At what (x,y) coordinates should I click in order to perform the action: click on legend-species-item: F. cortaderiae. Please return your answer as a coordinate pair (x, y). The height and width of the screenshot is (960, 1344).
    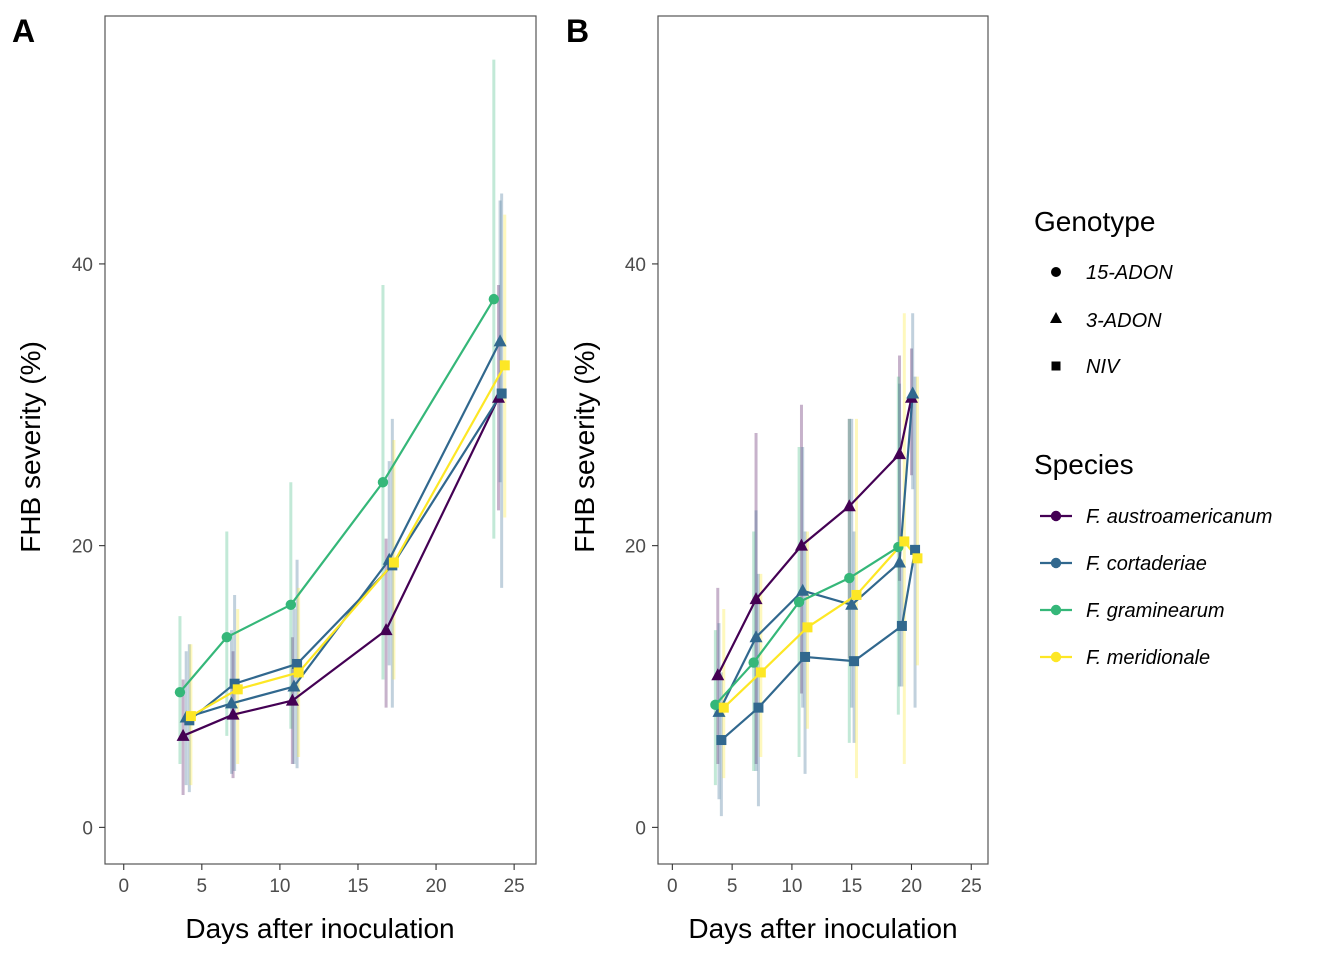
    Looking at the image, I should click on (1123, 564).